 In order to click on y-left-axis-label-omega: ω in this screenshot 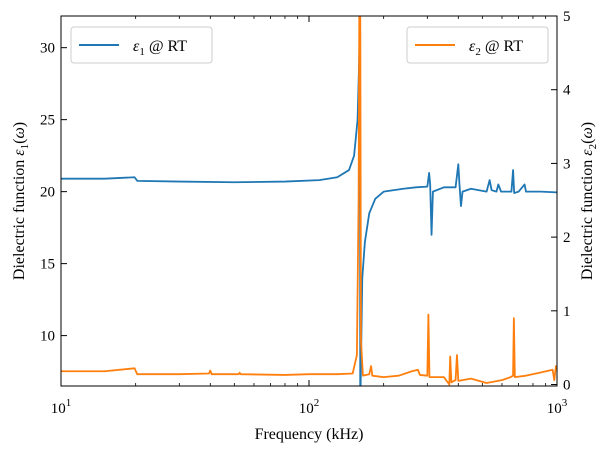, I will do `click(19, 132)`.